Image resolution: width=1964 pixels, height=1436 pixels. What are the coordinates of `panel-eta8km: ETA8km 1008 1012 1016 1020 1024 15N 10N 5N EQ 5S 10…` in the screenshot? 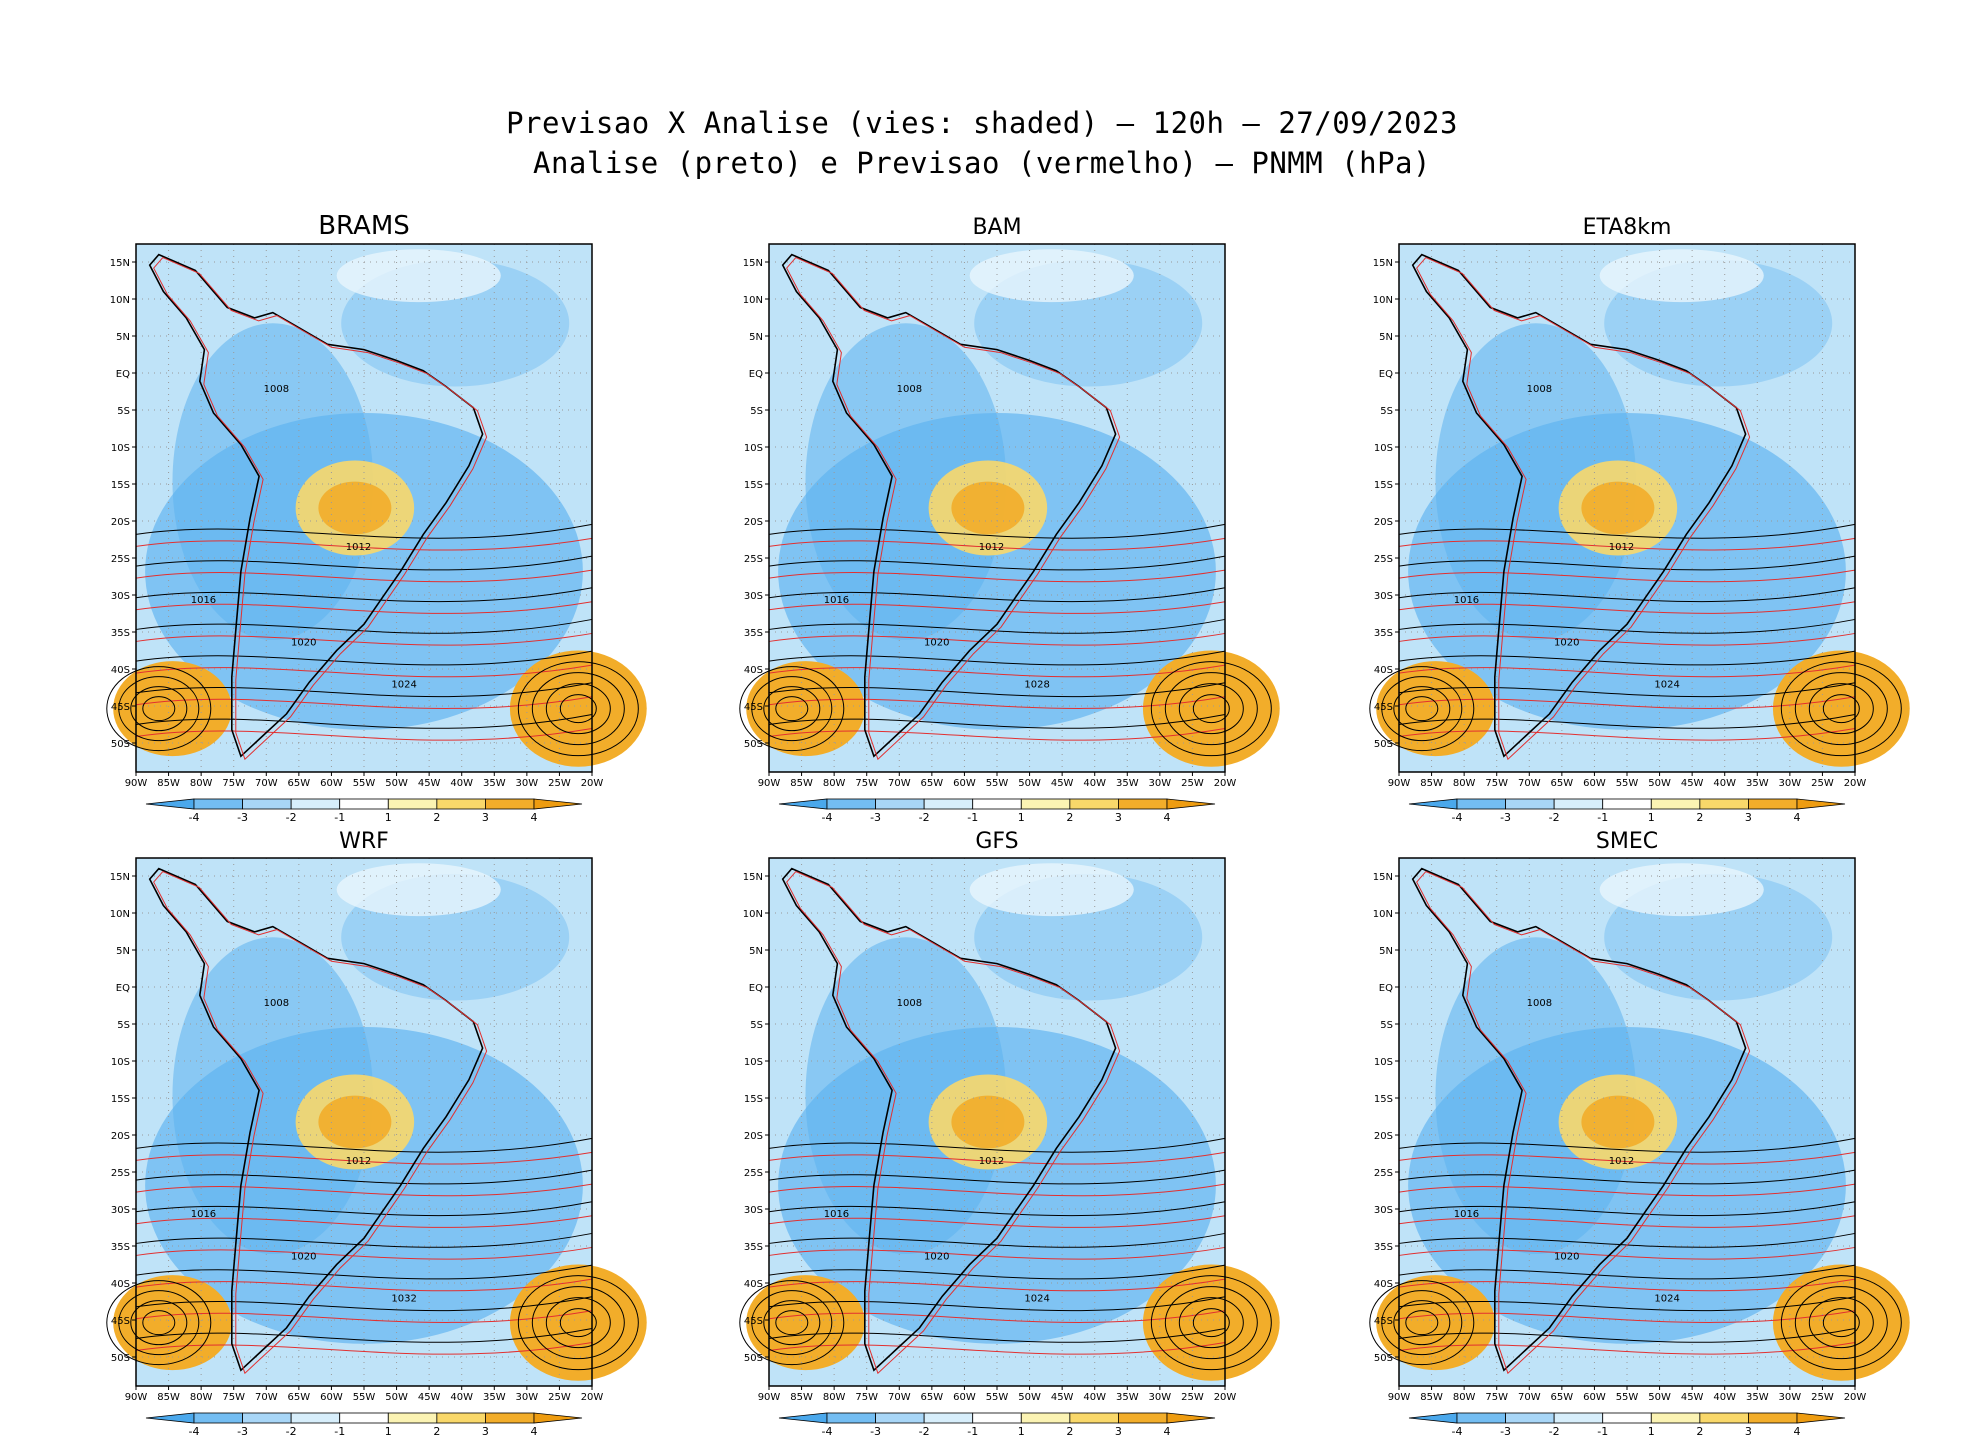 It's located at (1639, 519).